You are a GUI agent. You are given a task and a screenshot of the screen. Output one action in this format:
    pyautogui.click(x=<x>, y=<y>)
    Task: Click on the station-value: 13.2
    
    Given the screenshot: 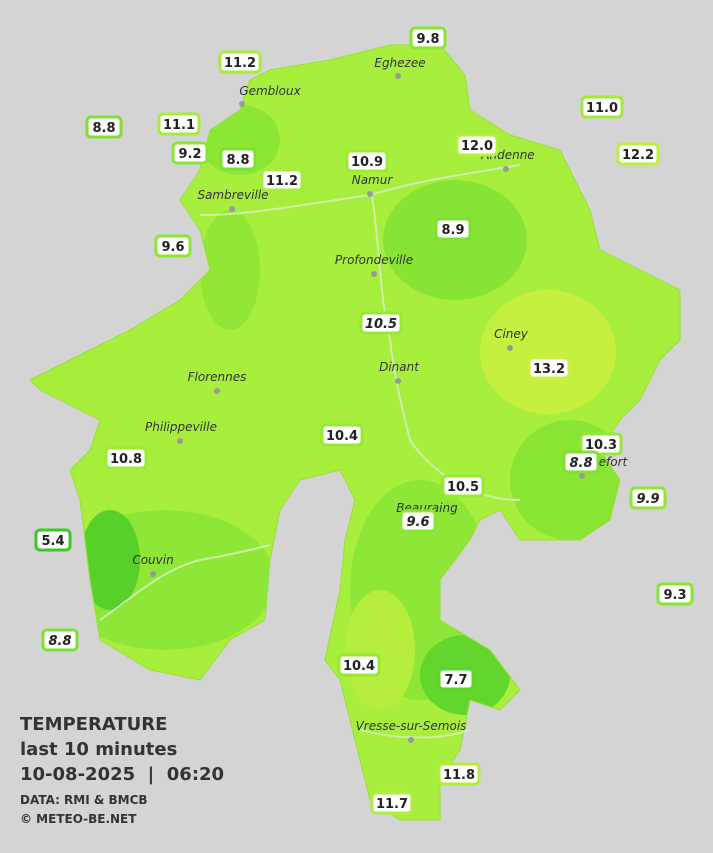 What is the action you would take?
    pyautogui.click(x=549, y=369)
    